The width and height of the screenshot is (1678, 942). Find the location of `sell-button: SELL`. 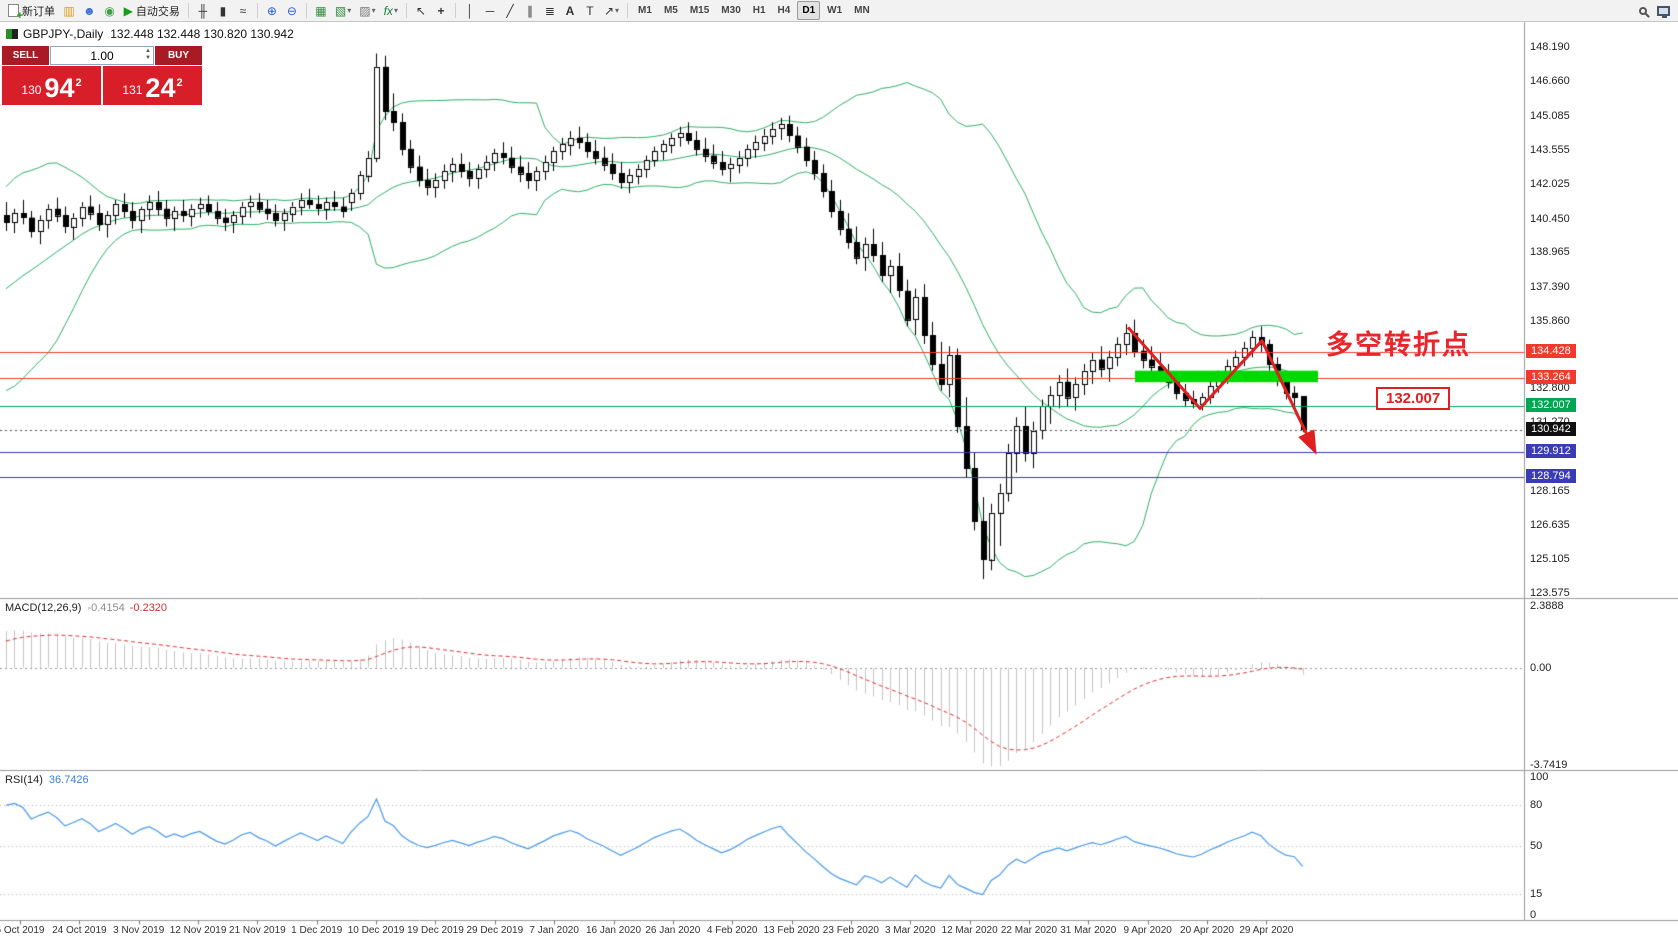

sell-button: SELL is located at coordinates (25, 55).